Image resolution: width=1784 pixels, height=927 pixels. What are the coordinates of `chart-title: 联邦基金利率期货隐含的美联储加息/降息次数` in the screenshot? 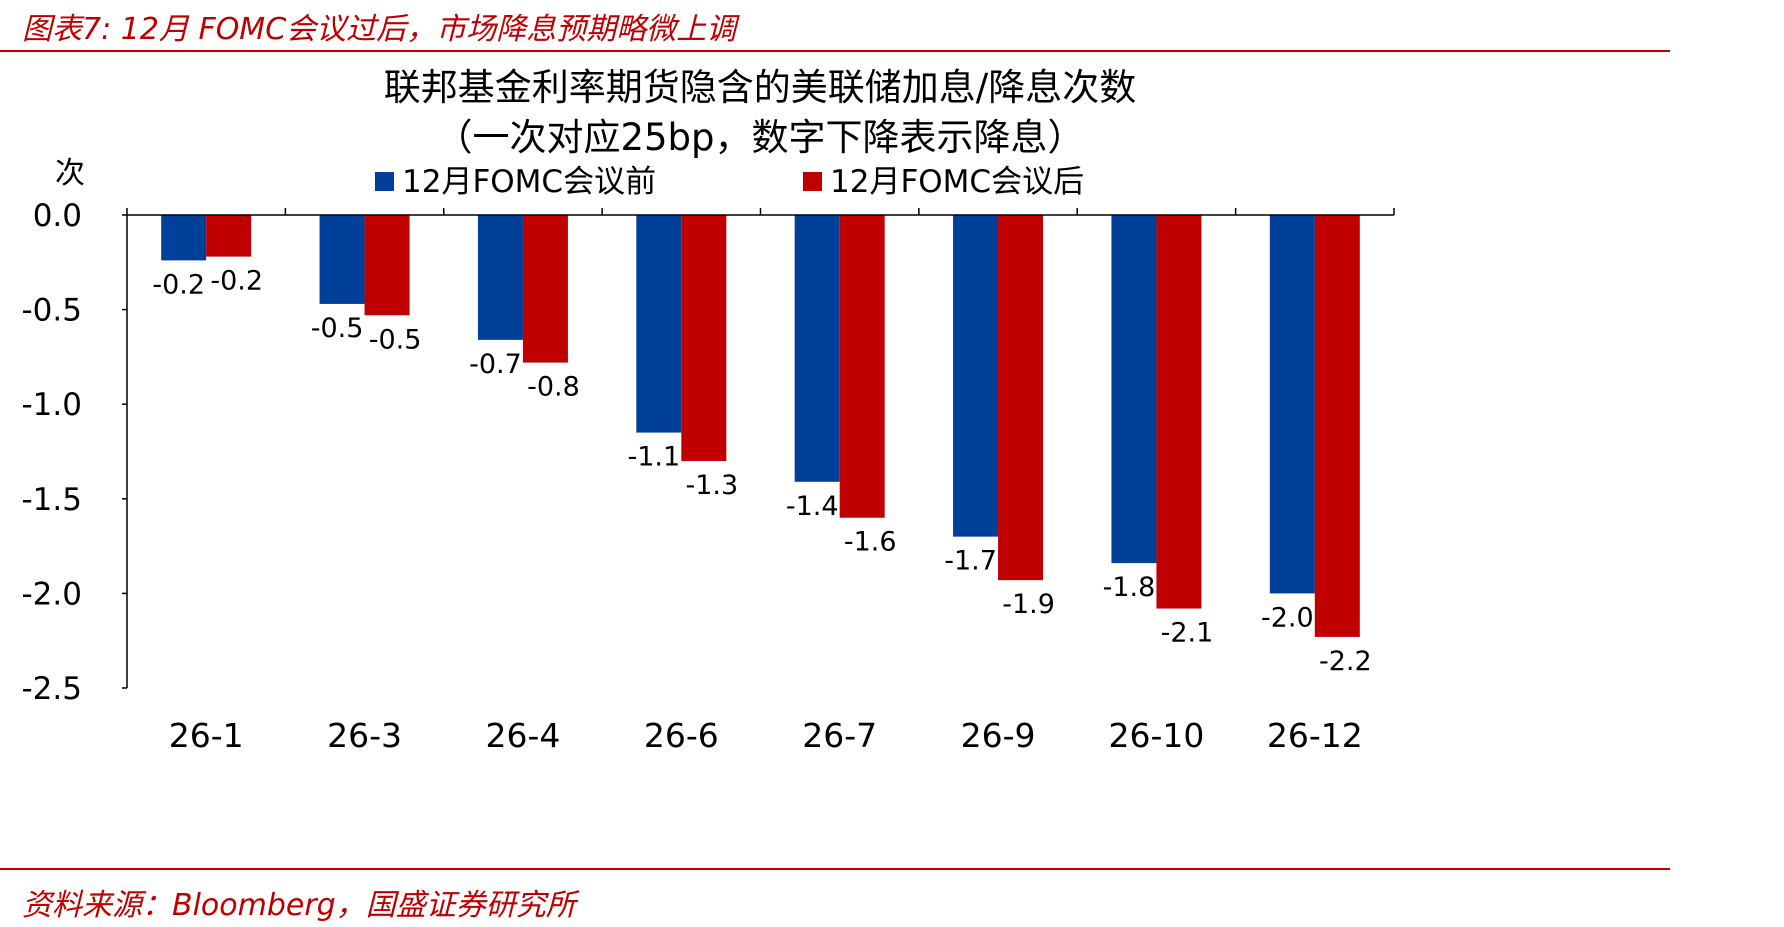 It's located at (760, 87).